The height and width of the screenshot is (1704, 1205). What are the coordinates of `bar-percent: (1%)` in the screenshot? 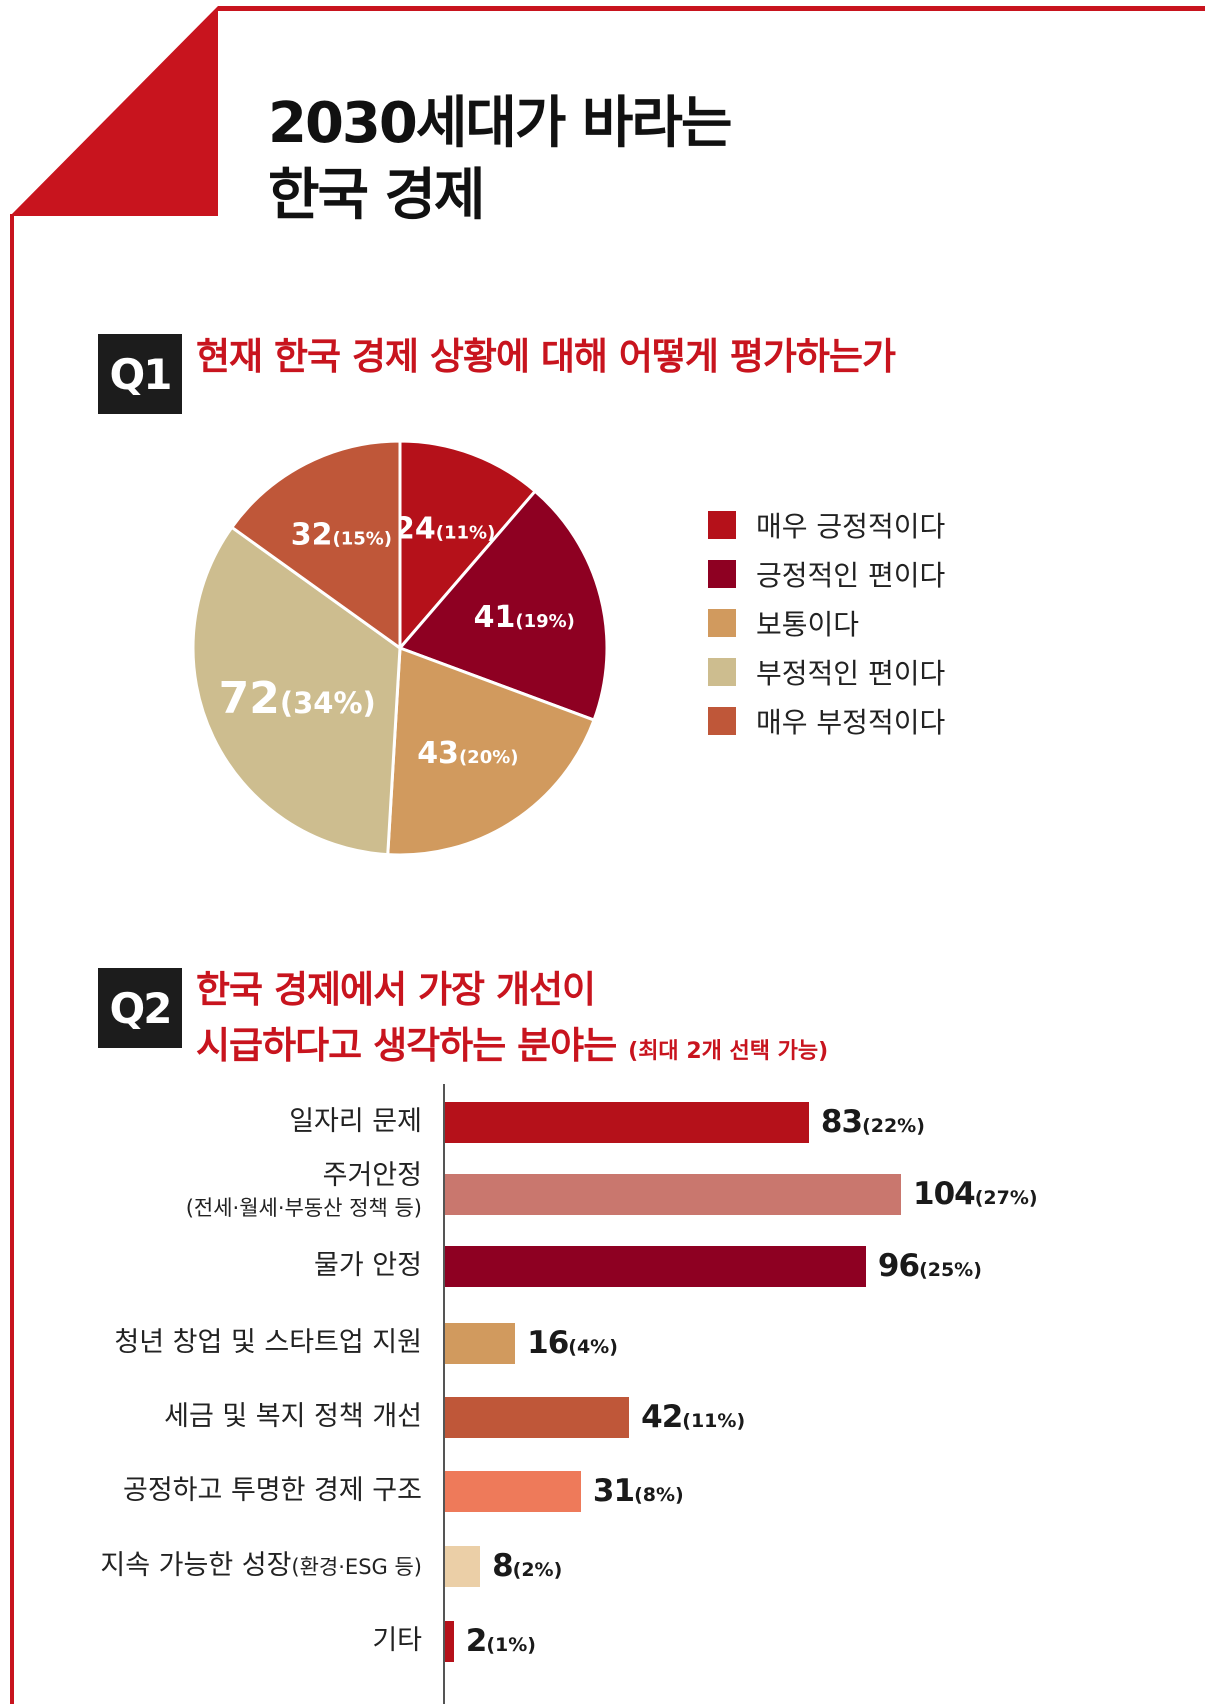 It's located at (511, 1645).